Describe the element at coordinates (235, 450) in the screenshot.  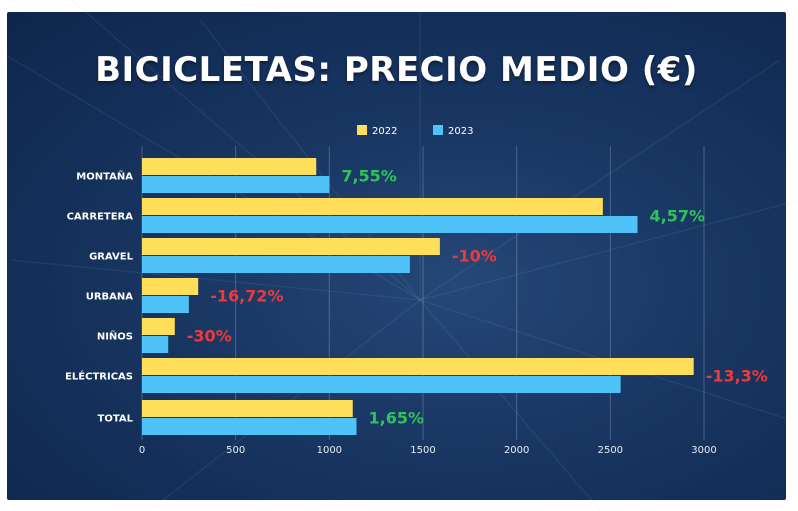
I see `x-tick-label: 500` at that location.